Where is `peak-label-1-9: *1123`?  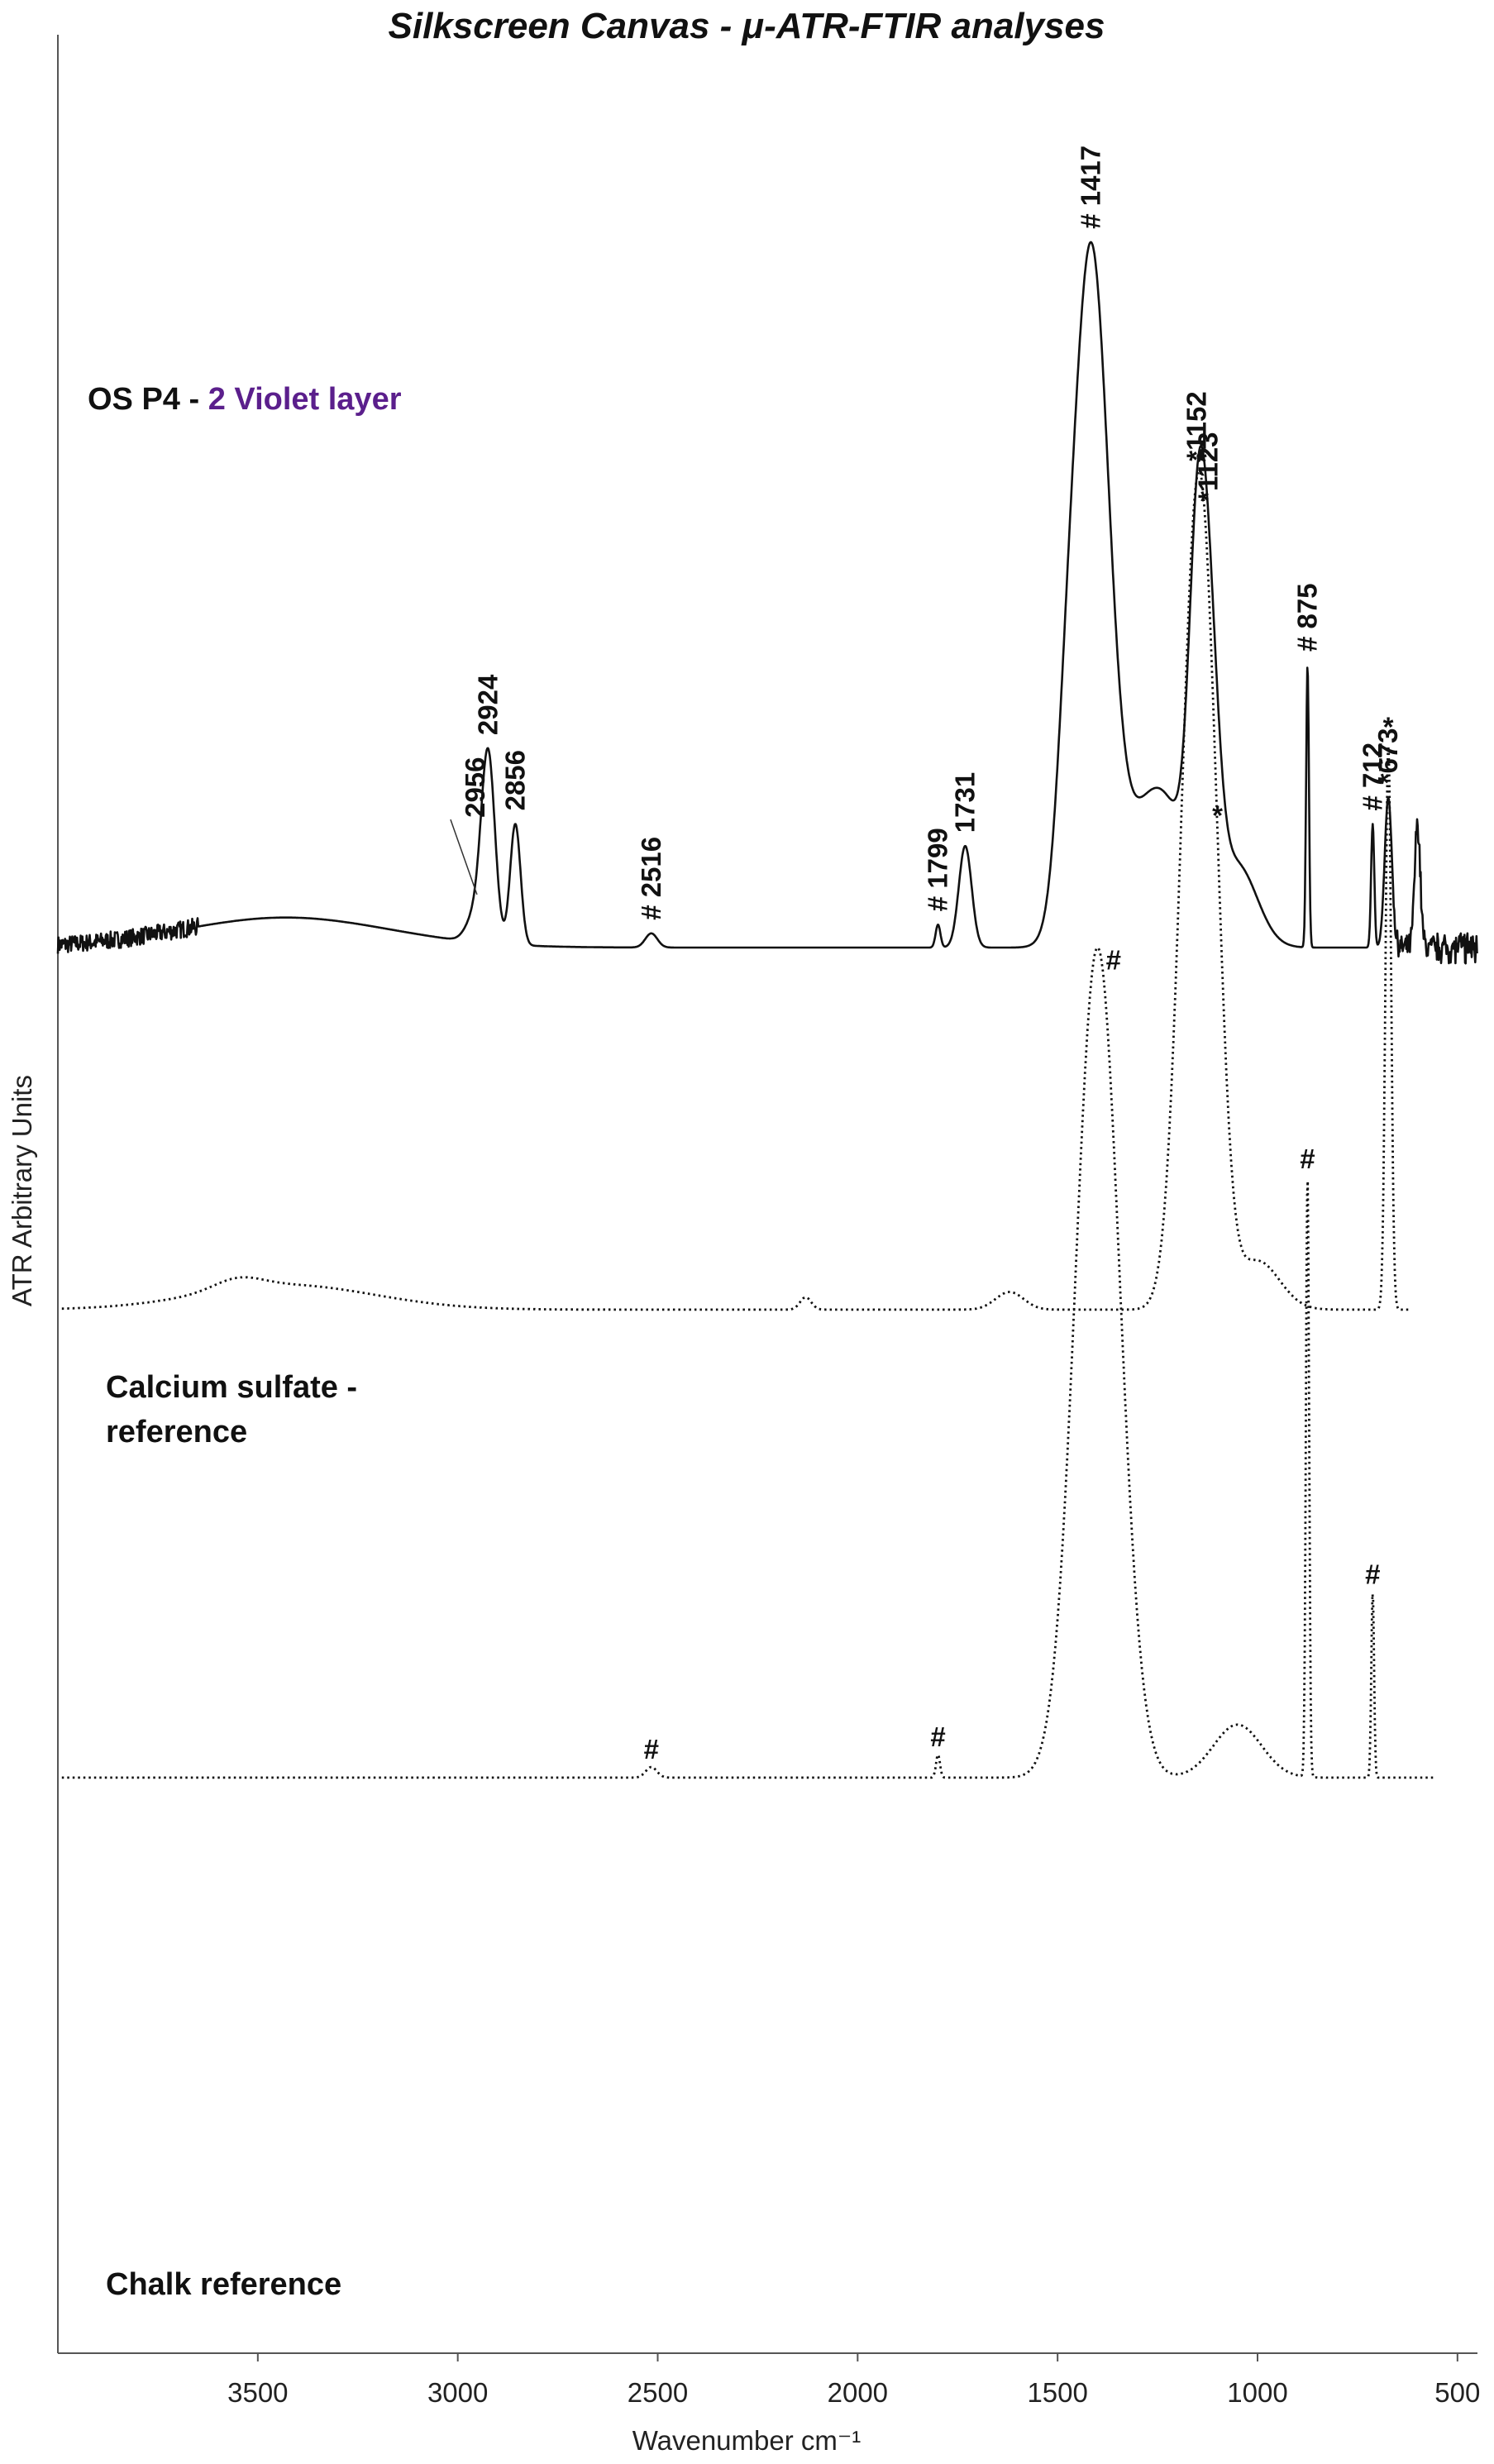
peak-label-1-9: *1123 is located at coordinates (1208, 466).